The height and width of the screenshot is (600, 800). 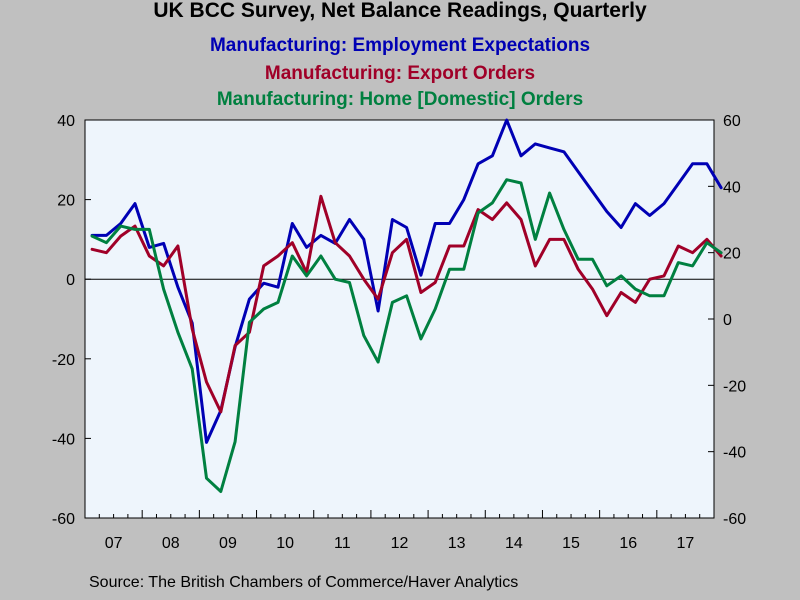 I want to click on x-tick-label: 15, so click(x=571, y=543).